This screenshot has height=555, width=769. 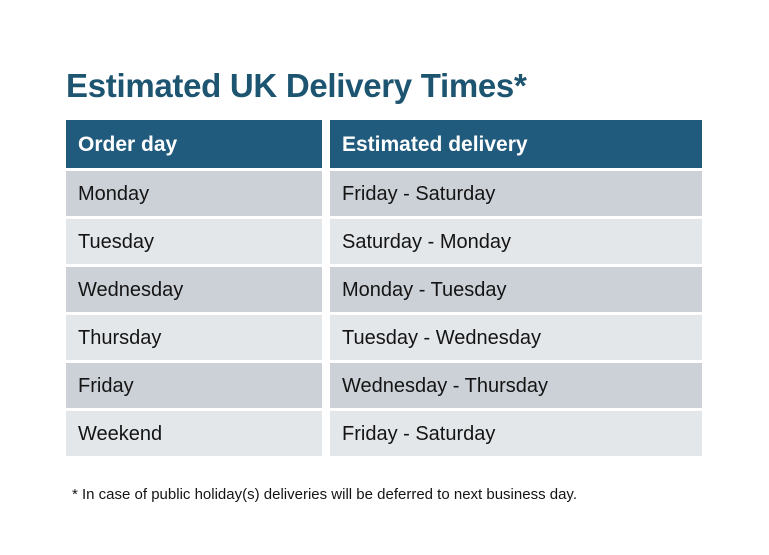 I want to click on table-header-row: Order day Estimated delivery, so click(x=384, y=144).